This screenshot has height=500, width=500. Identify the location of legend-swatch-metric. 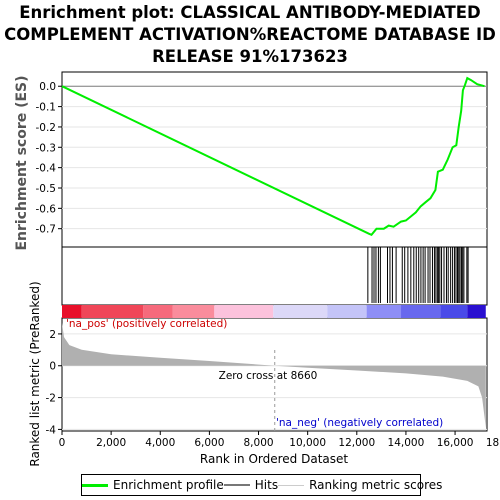
(291, 485).